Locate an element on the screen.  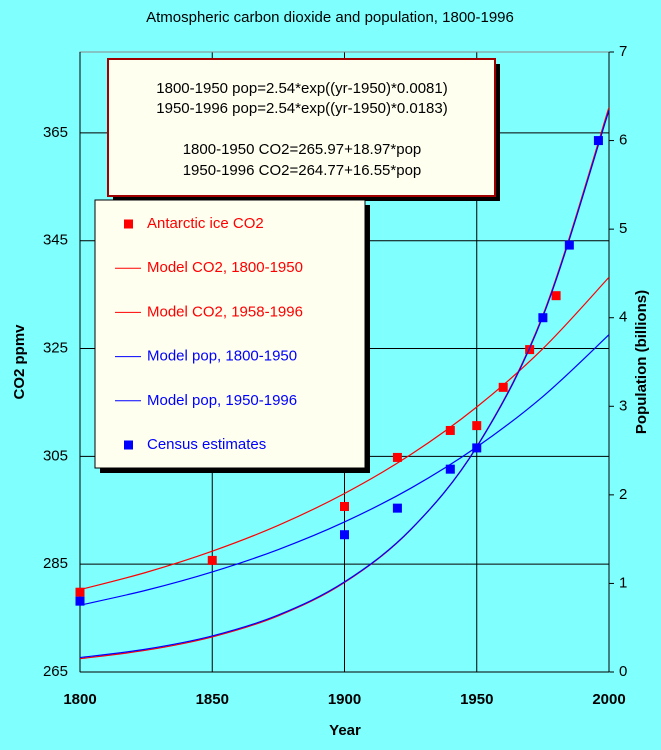
legend-label: Model CO2, 1800-1950 is located at coordinates (225, 267).